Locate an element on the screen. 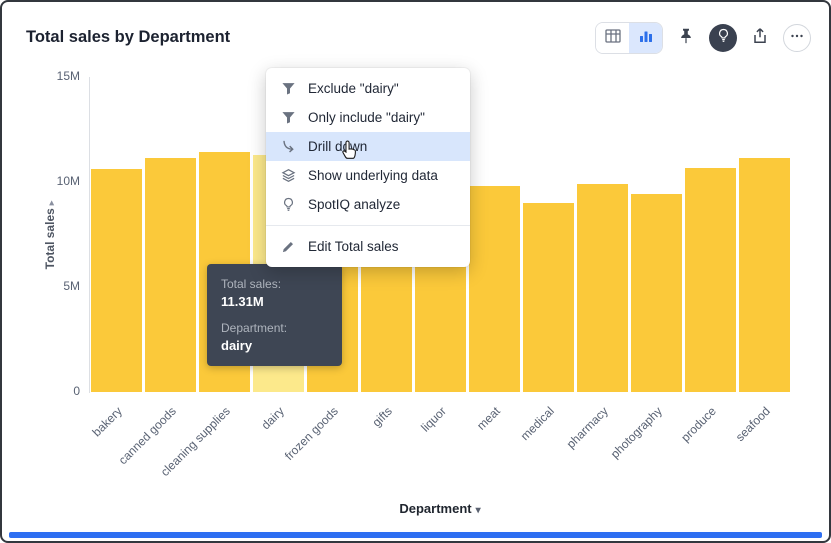  menu-item-exclude-dairy: Exclude "dairy" is located at coordinates (368, 88).